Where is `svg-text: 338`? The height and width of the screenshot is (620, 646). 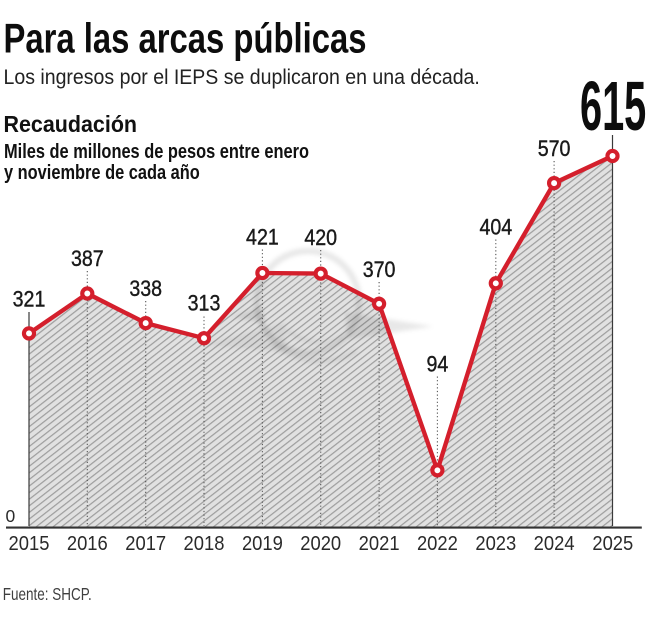
svg-text: 338 is located at coordinates (145, 289).